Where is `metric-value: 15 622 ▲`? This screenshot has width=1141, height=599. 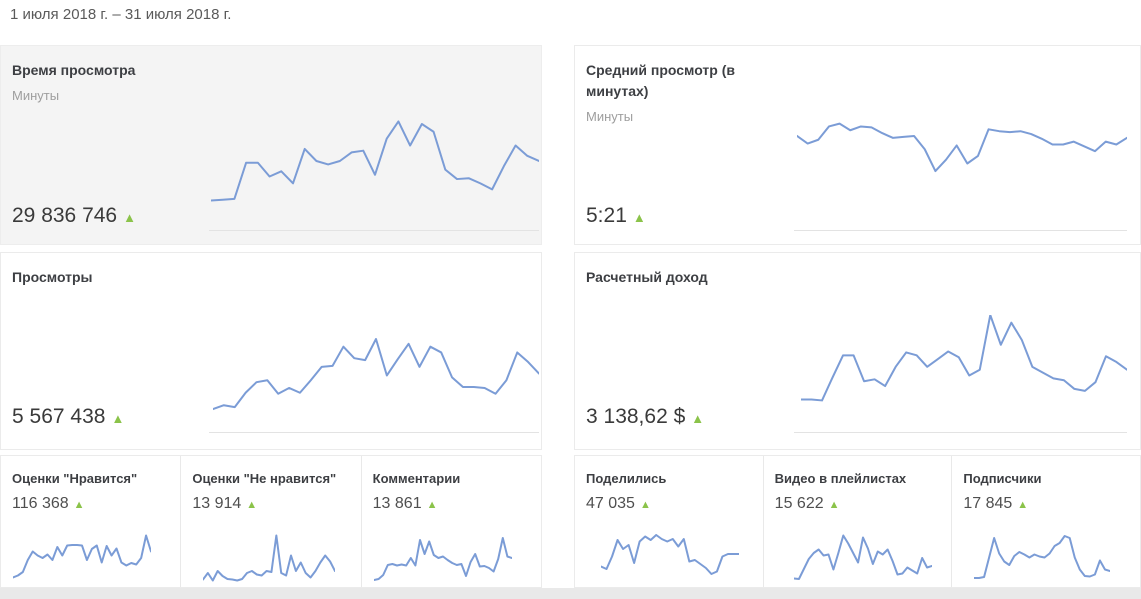 metric-value: 15 622 ▲ is located at coordinates (858, 499).